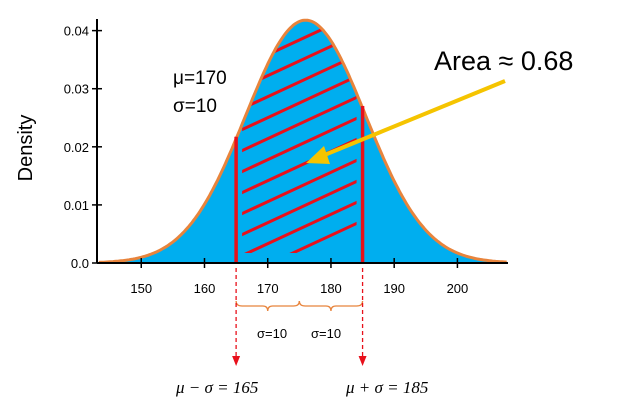 The image size is (627, 416). Describe the element at coordinates (76, 31) in the screenshot. I see `y-tick-label: 0.04` at that location.